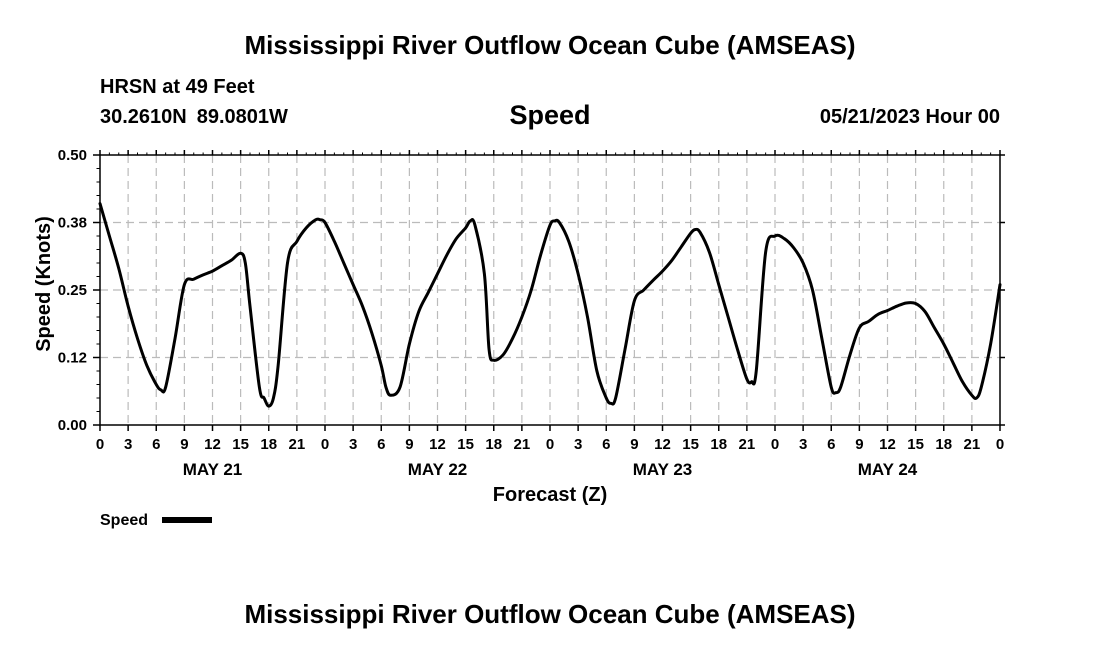  Describe the element at coordinates (550, 495) in the screenshot. I see `x-axis-title: Forecast (Z)` at that location.